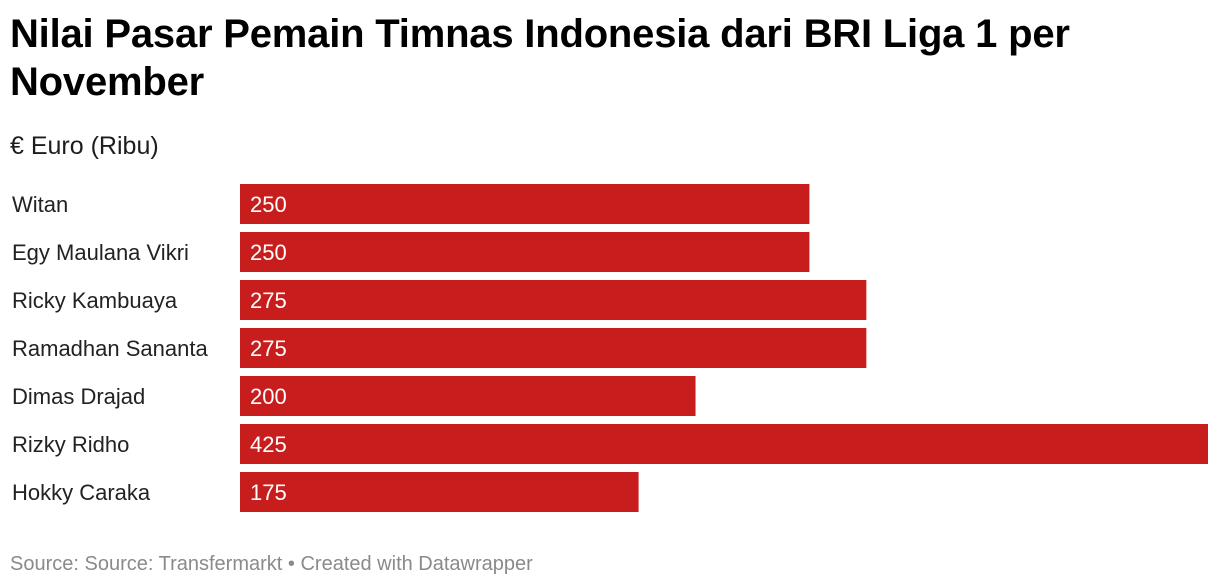 This screenshot has height=588, width=1220. I want to click on category-label: Ricky Kambuaya, so click(95, 300).